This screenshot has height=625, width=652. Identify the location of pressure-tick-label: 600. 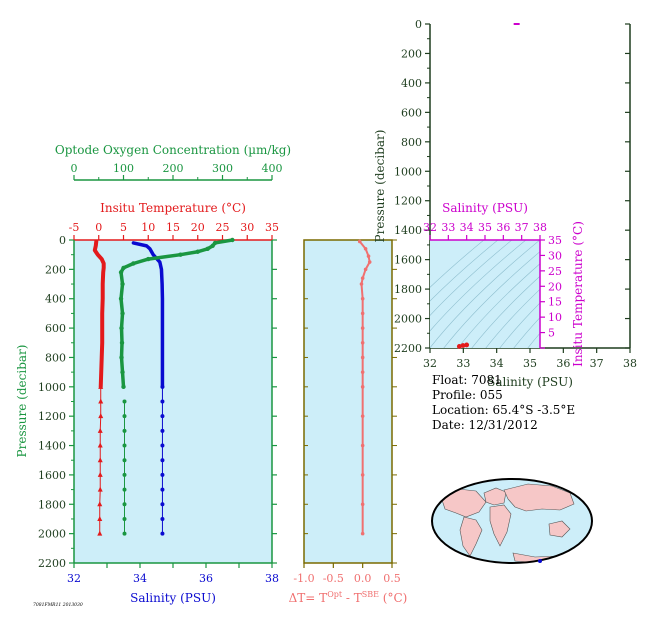
(55, 328).